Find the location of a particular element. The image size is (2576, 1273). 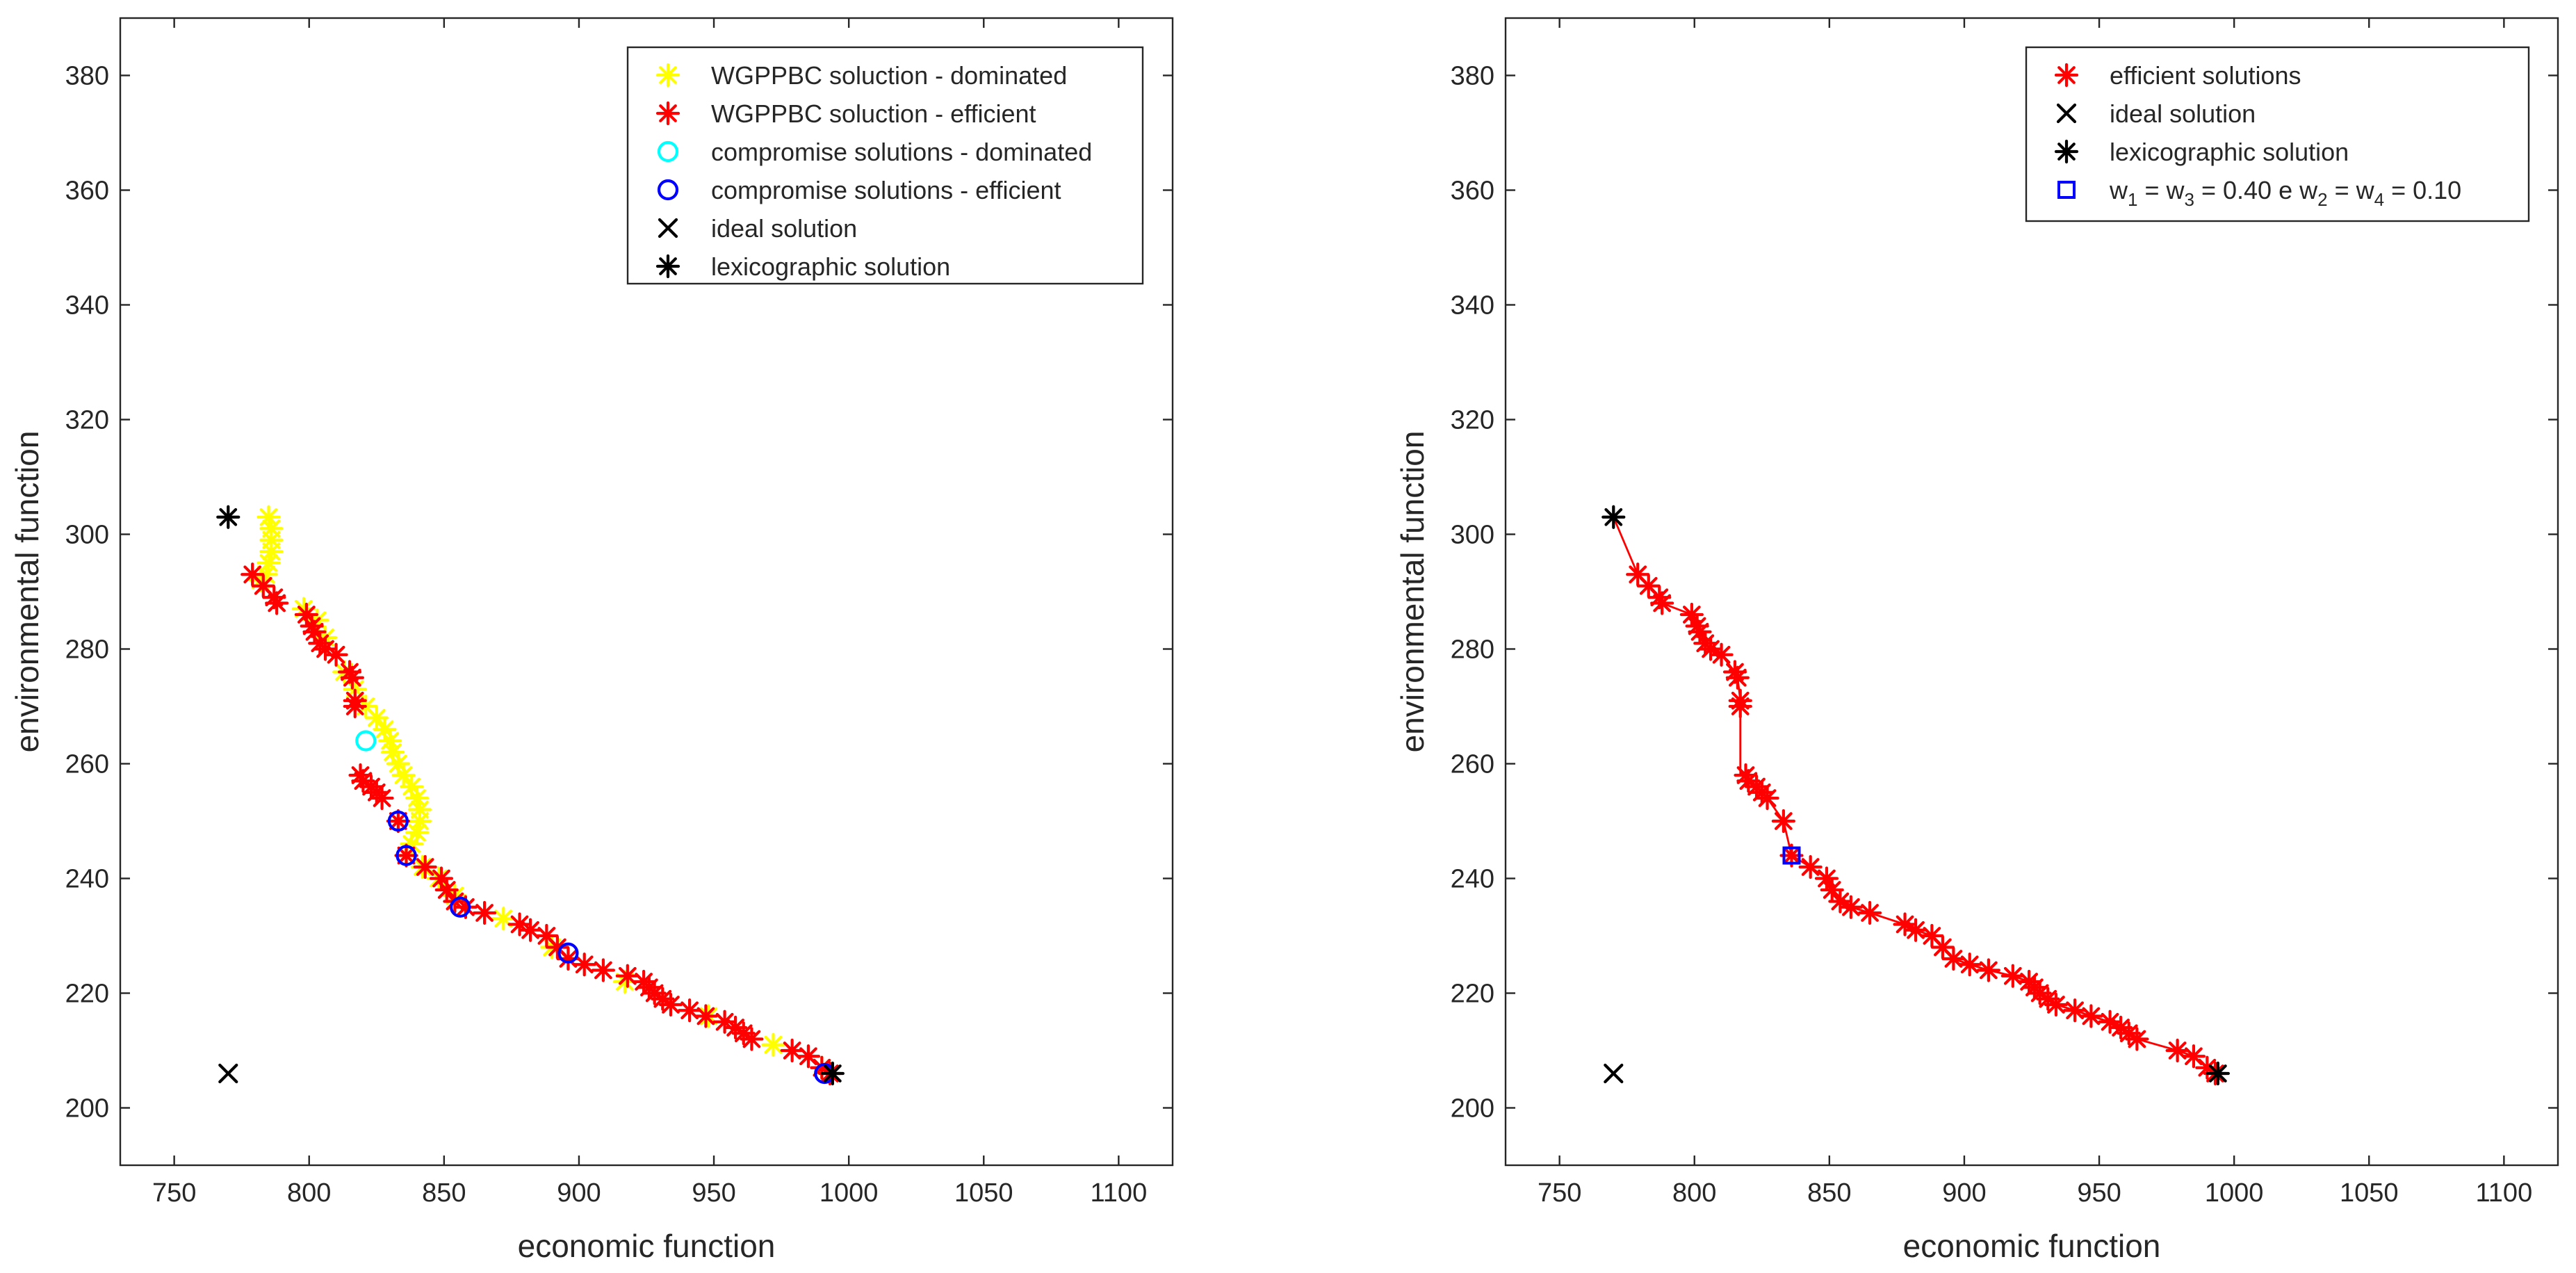

legend-text-part: = w is located at coordinates (2161, 190).